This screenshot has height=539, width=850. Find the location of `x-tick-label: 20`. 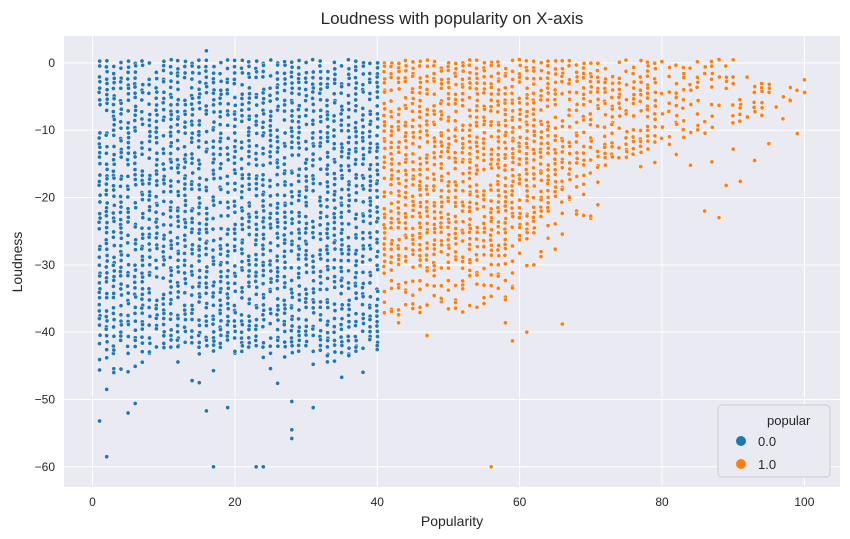

x-tick-label: 20 is located at coordinates (235, 502).